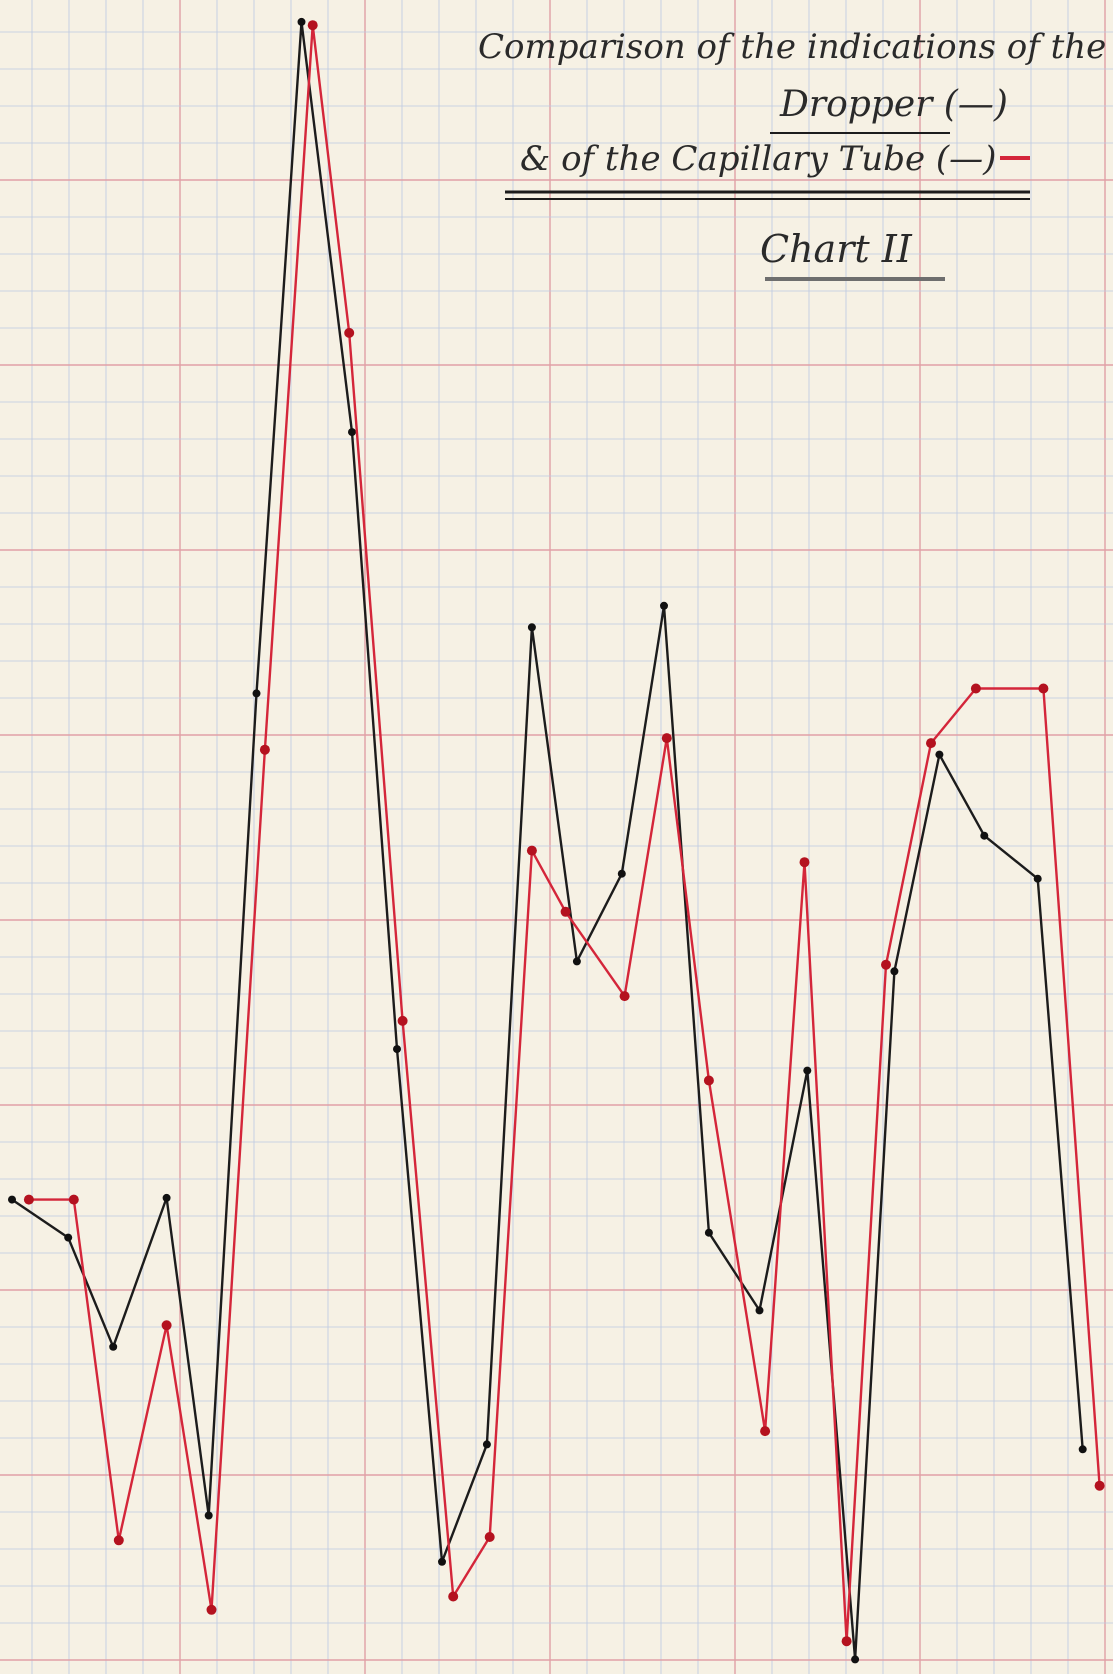 The image size is (1113, 1674). What do you see at coordinates (758, 159) in the screenshot?
I see `chart-title-line-3: & of the Capillary Tube (—)` at bounding box center [758, 159].